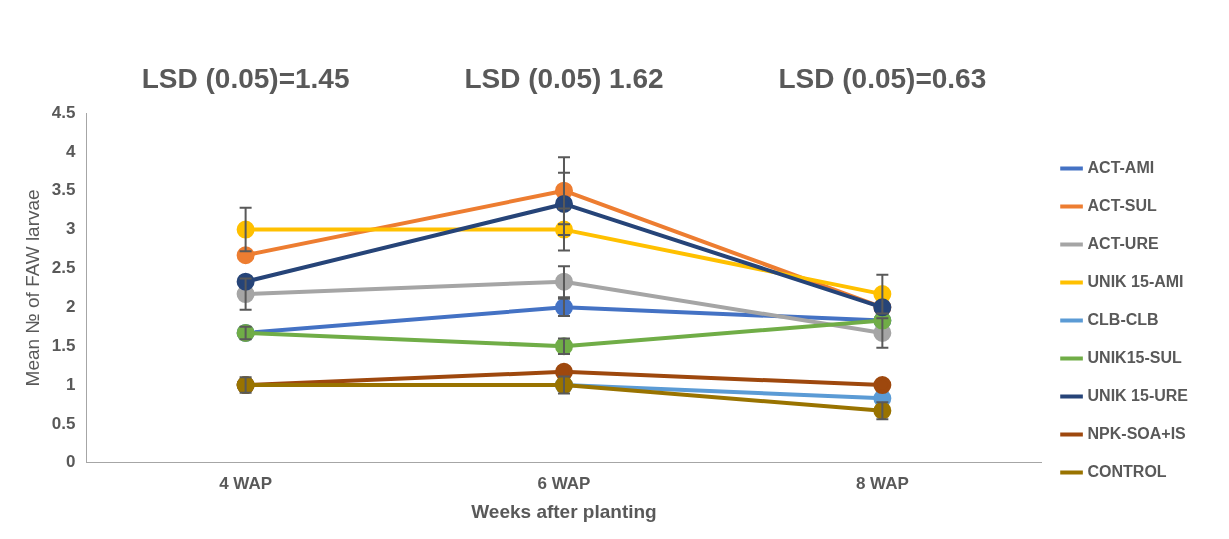 The image size is (1229, 539). What do you see at coordinates (564, 483) in the screenshot?
I see `x-tick-label: 6 WAP` at bounding box center [564, 483].